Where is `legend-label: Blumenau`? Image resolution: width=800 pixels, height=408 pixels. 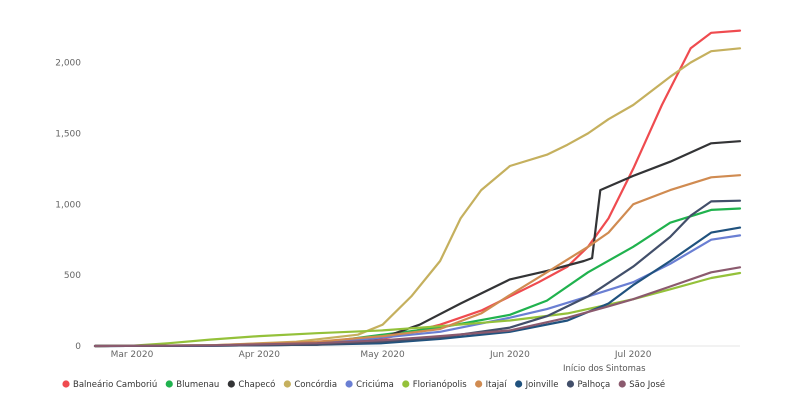
legend-label: Blumenau is located at coordinates (197, 385).